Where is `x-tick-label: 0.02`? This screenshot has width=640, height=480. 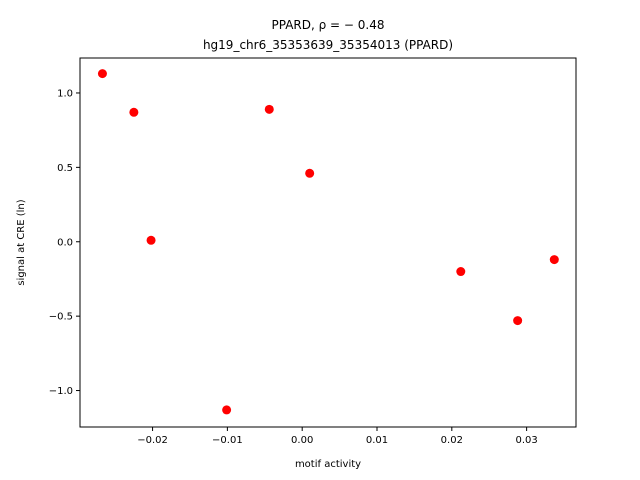
x-tick-label: 0.02 is located at coordinates (452, 440).